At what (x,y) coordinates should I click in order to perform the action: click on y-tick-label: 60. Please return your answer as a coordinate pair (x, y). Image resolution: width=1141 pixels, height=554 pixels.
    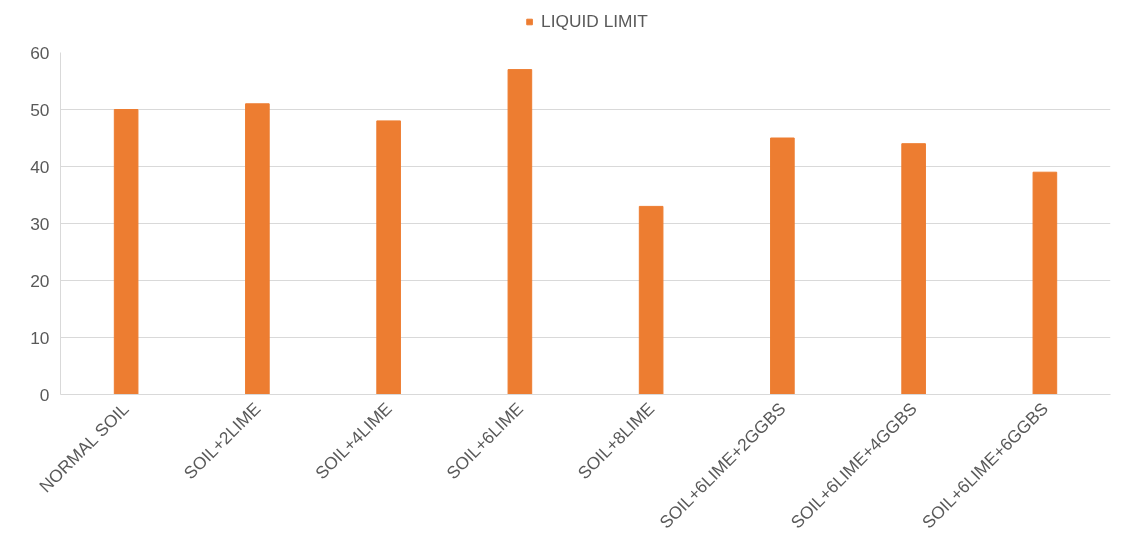
    Looking at the image, I should click on (40, 52).